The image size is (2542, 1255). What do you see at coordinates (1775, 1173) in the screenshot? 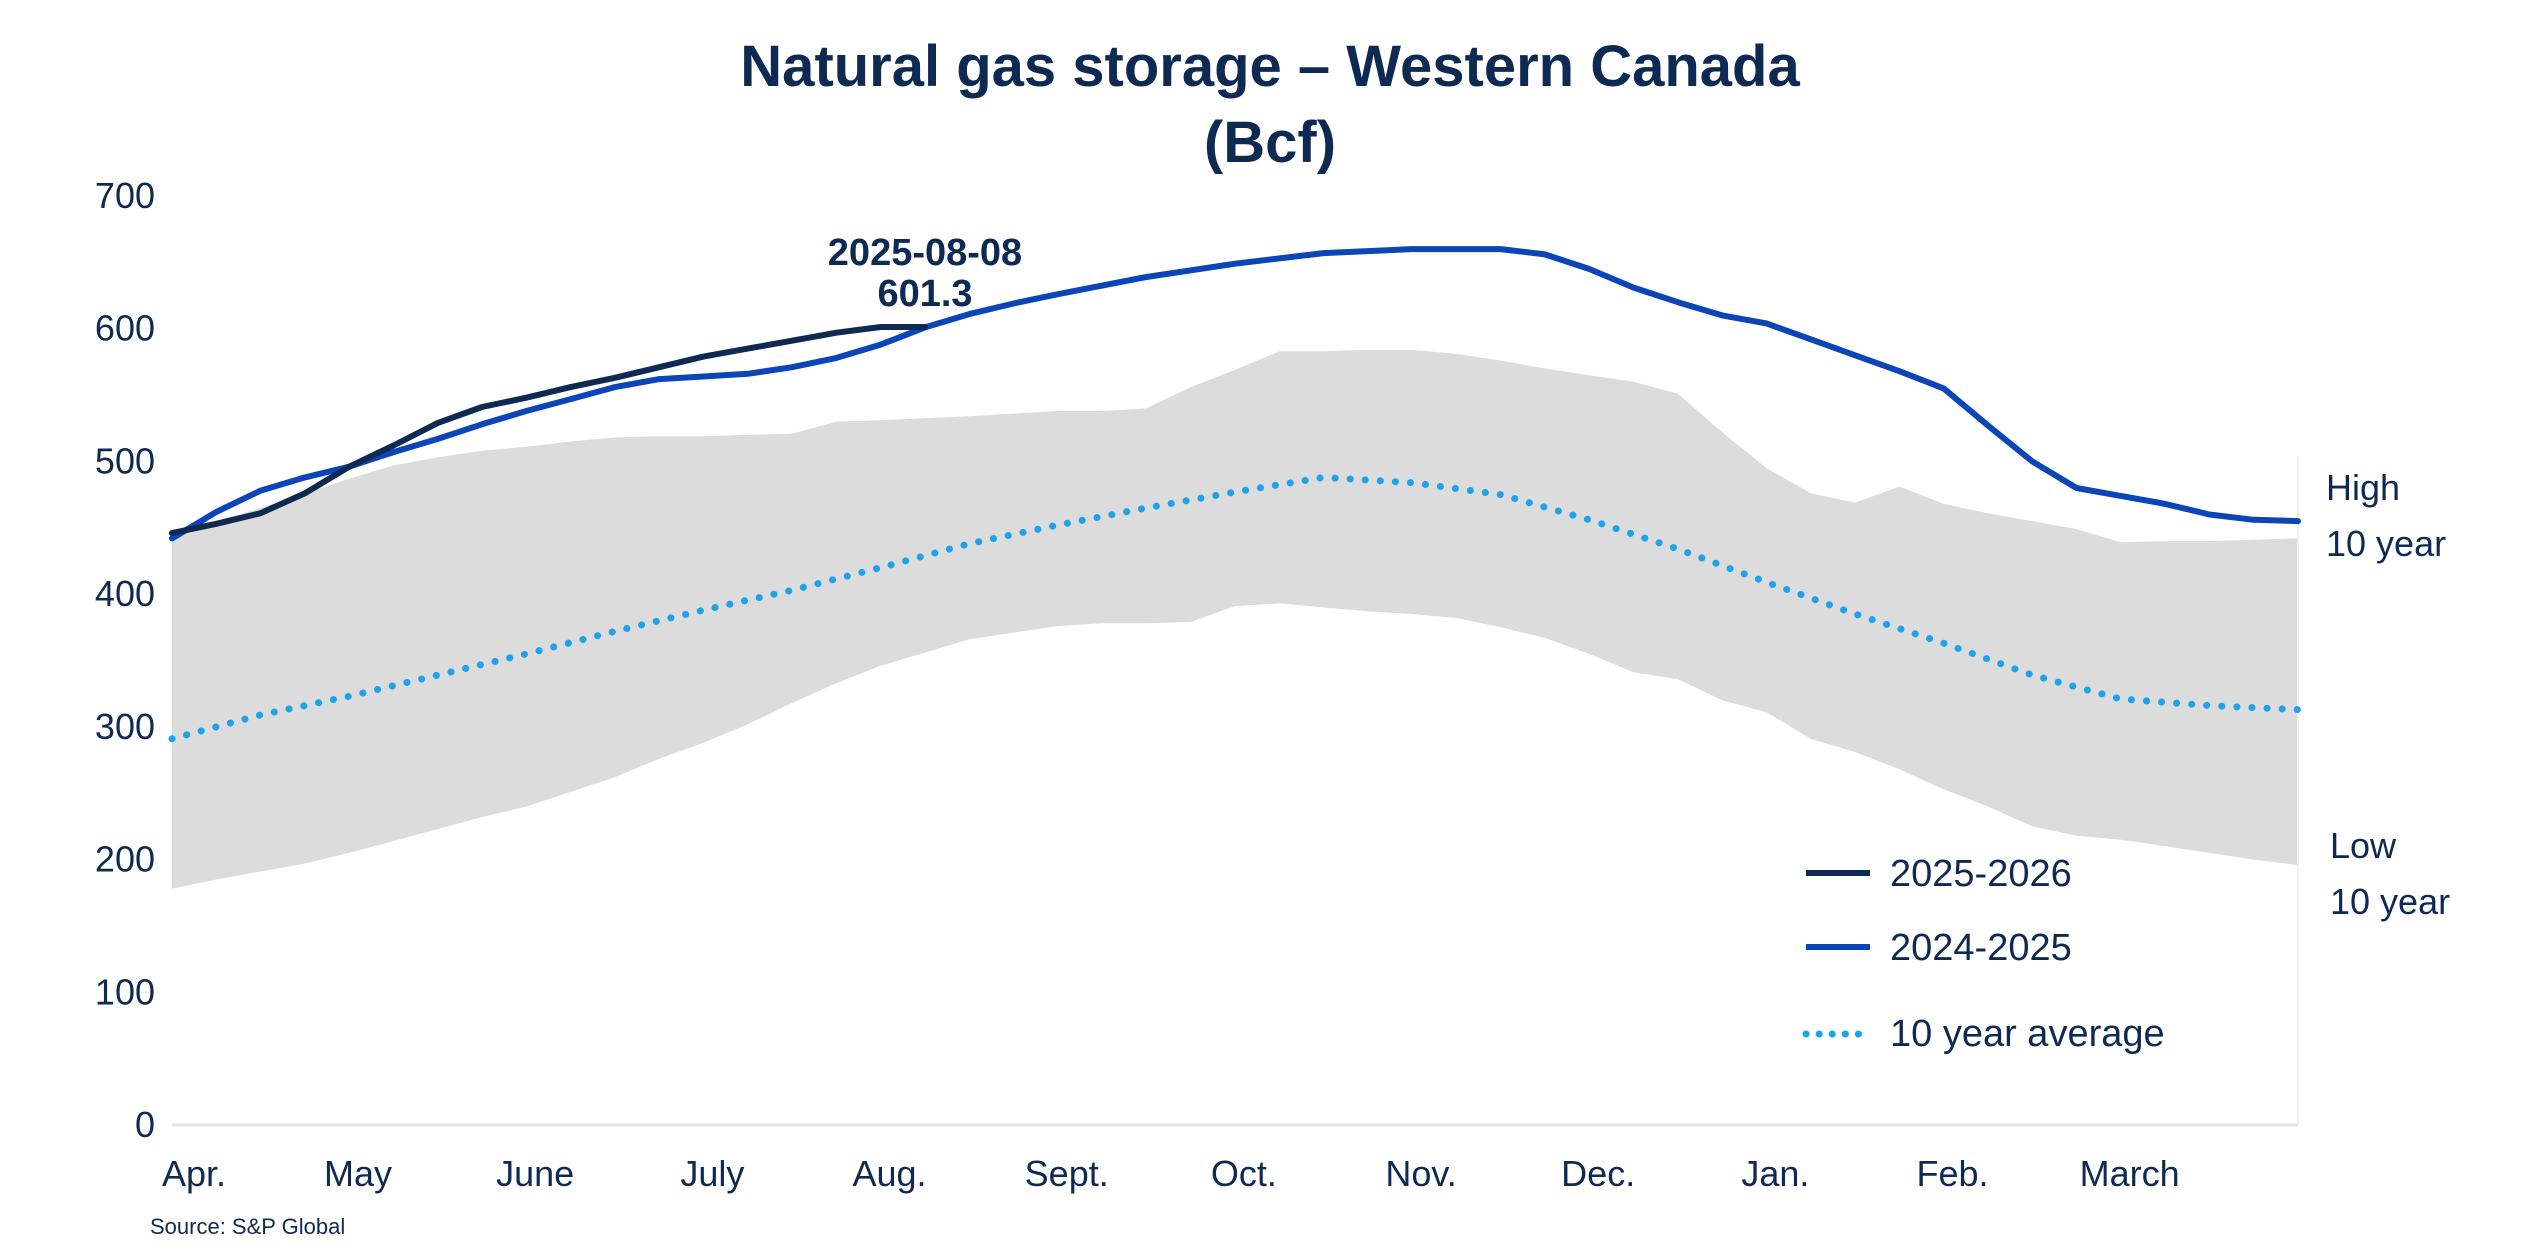
I see `x-tick-label: Jan.` at bounding box center [1775, 1173].